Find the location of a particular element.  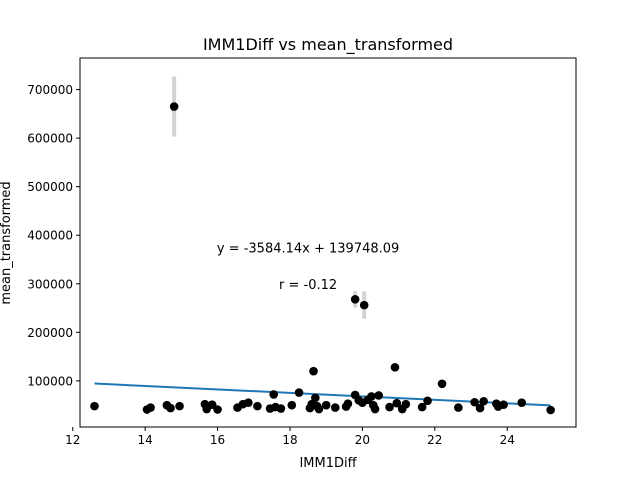

x-tick-label: 24 is located at coordinates (507, 440).